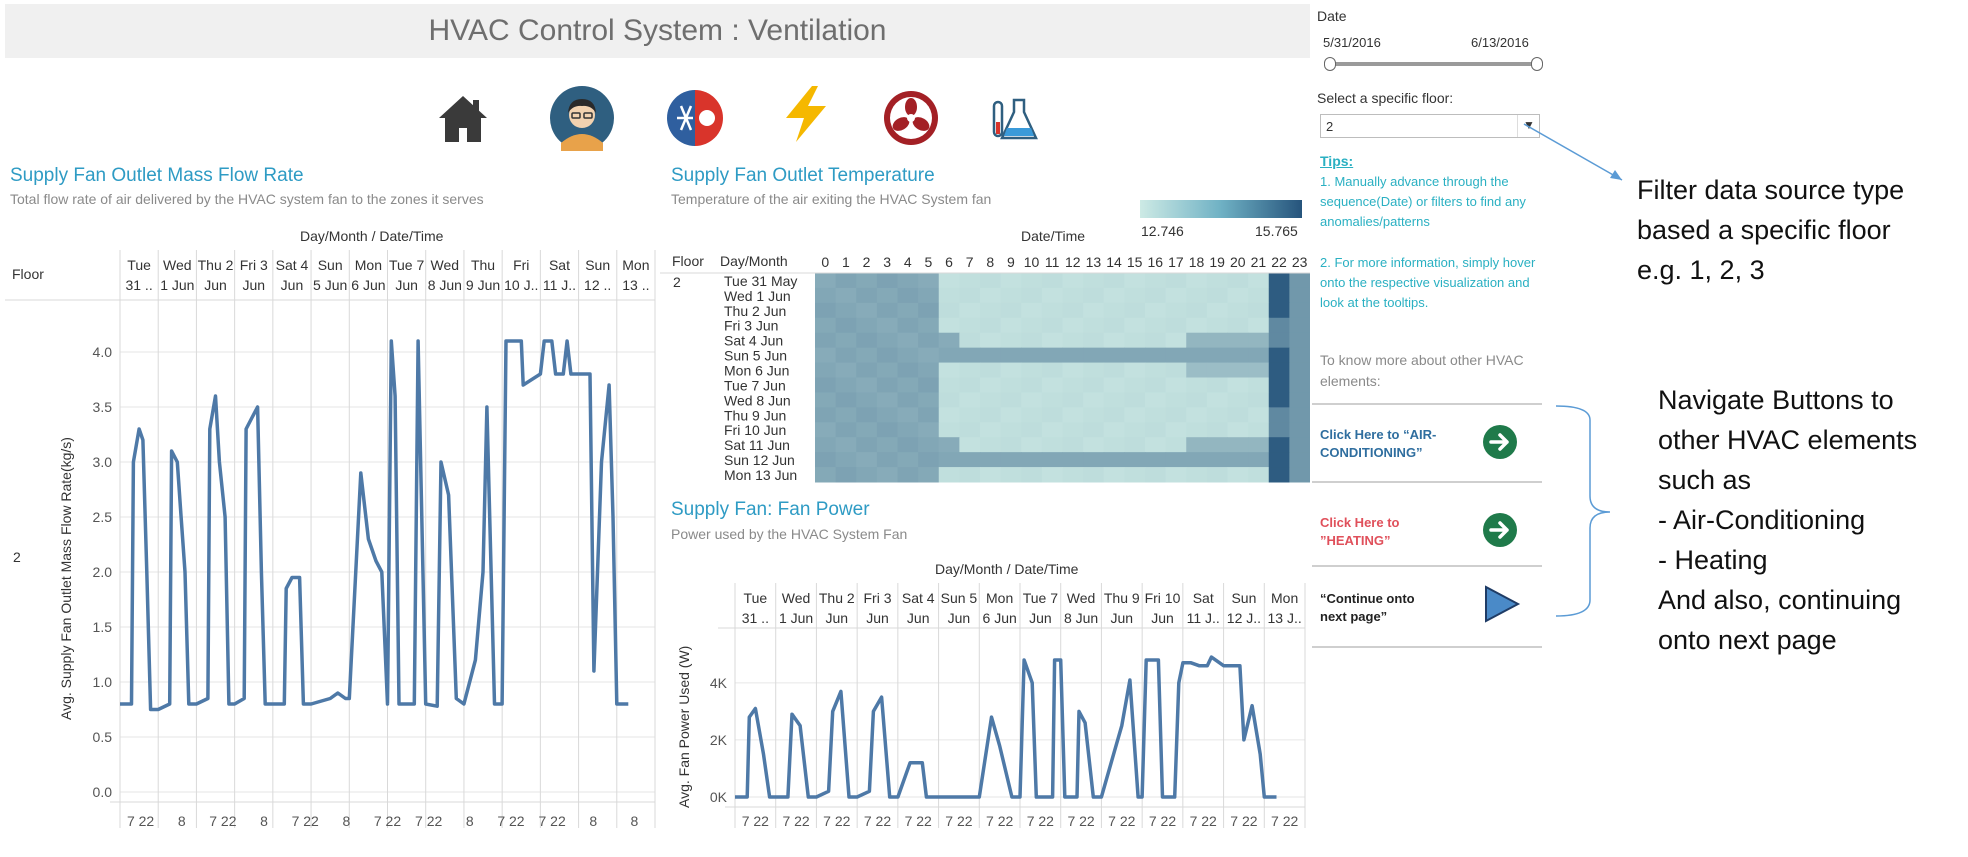  Describe the element at coordinates (1537, 64) in the screenshot. I see `date-slider-end-handle` at that location.